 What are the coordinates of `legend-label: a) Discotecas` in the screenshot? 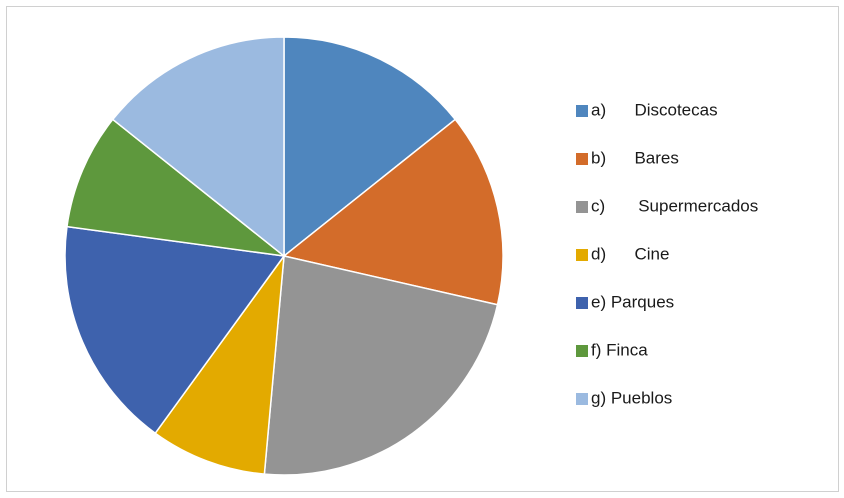 It's located at (654, 109).